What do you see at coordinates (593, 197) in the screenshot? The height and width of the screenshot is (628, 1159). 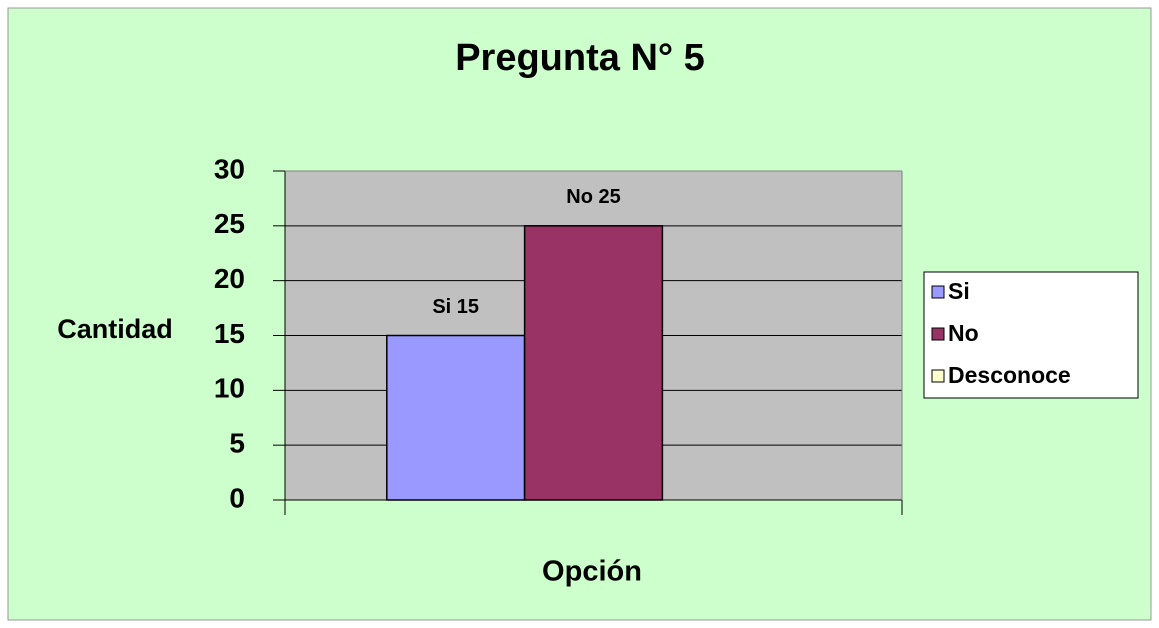 I see `data-label: No 25` at bounding box center [593, 197].